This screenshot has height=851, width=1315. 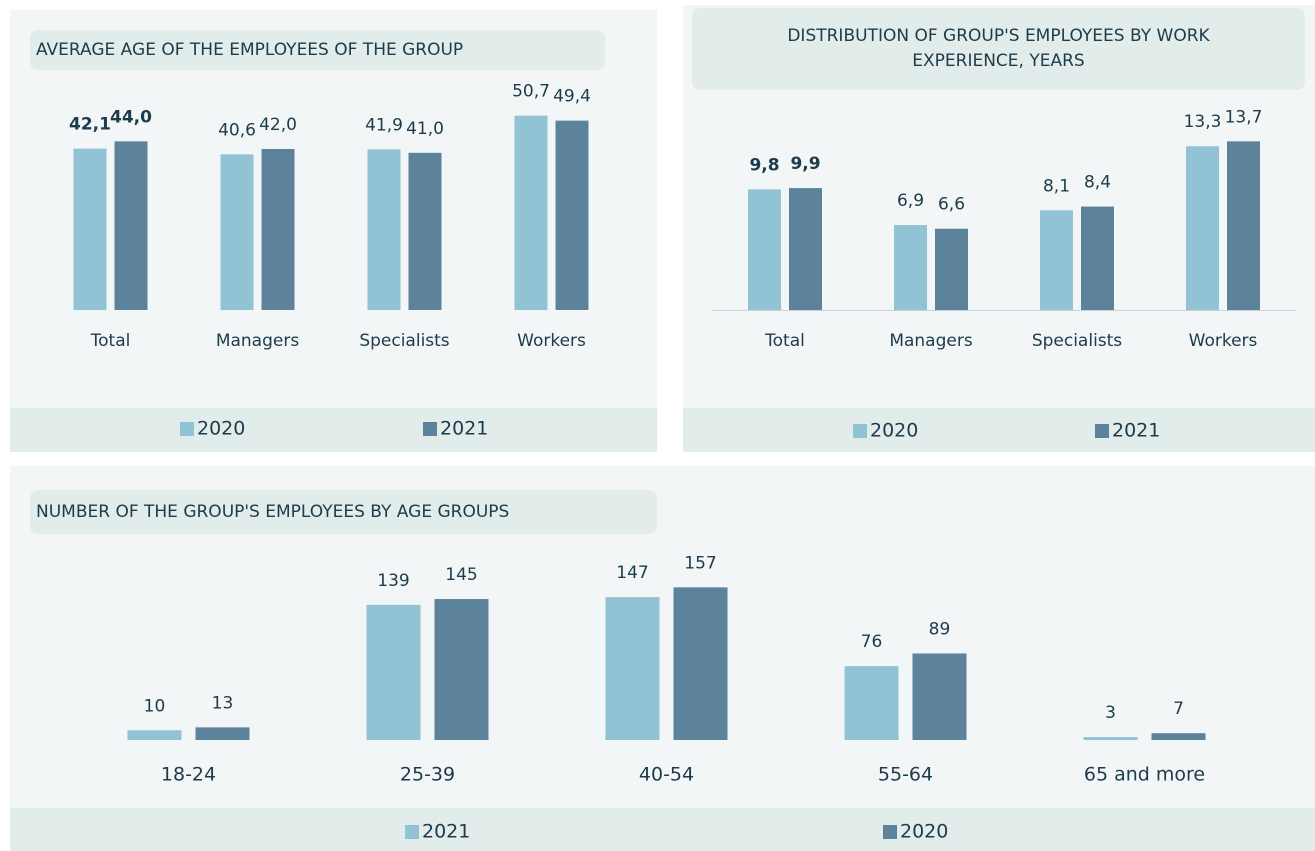 I want to click on data-label: 50,7, so click(x=531, y=92).